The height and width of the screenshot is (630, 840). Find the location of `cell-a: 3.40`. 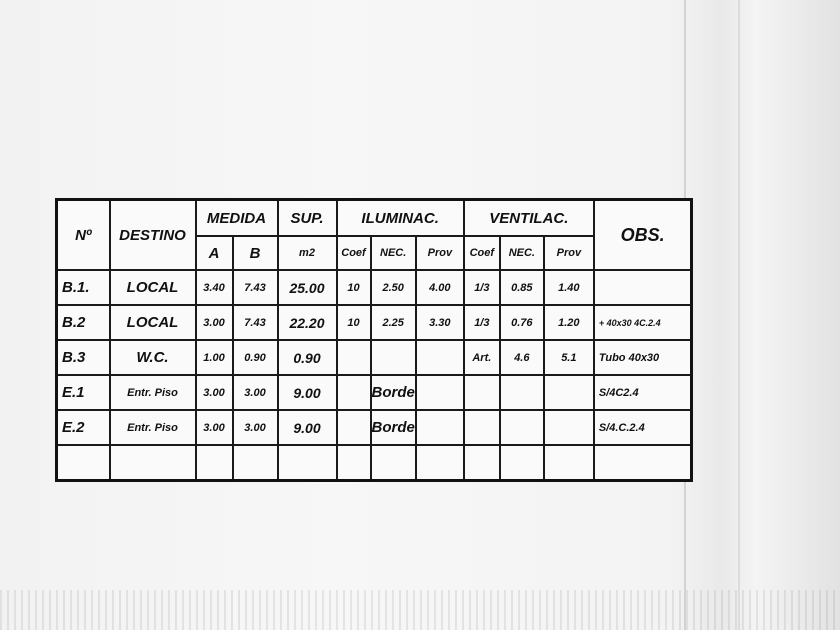

cell-a: 3.40 is located at coordinates (214, 287).